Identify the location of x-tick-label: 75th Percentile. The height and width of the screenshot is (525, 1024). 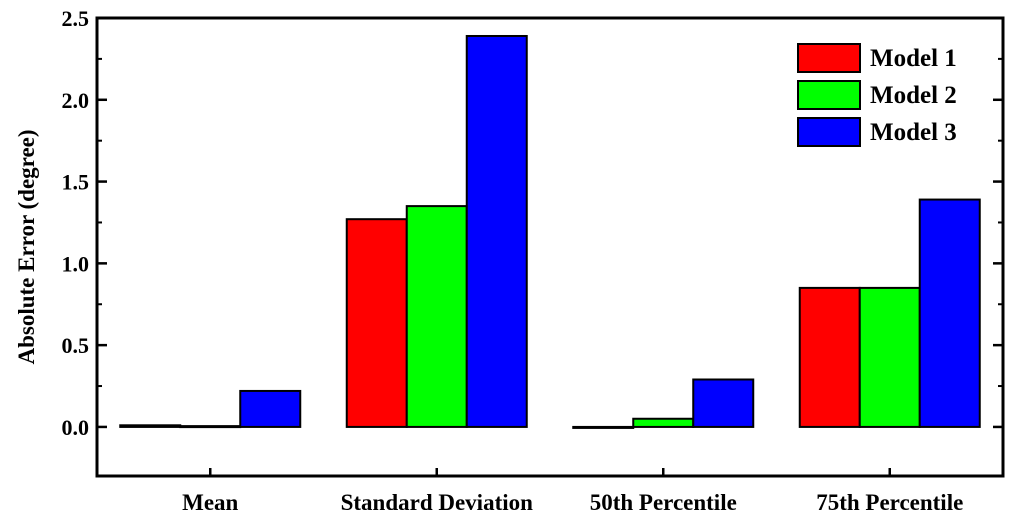
(889, 502).